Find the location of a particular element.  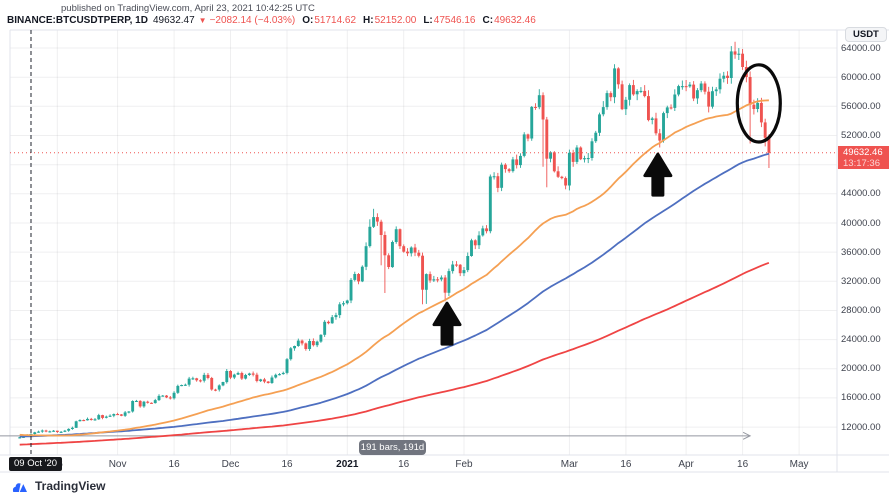

high-label: H: is located at coordinates (368, 20).